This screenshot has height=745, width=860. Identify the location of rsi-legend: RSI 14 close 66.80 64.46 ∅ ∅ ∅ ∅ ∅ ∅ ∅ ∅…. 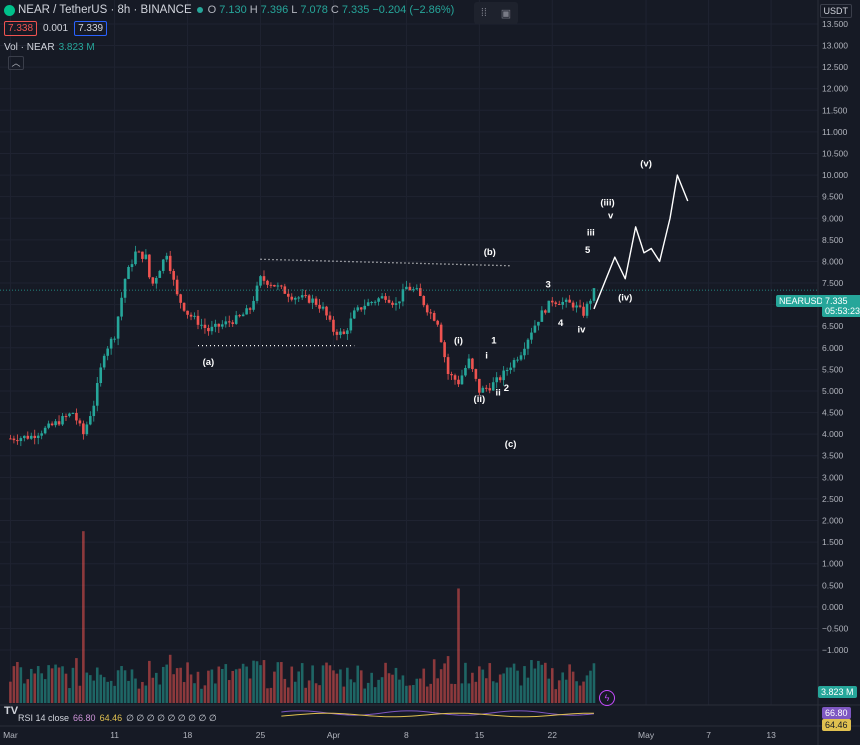
(110, 718).